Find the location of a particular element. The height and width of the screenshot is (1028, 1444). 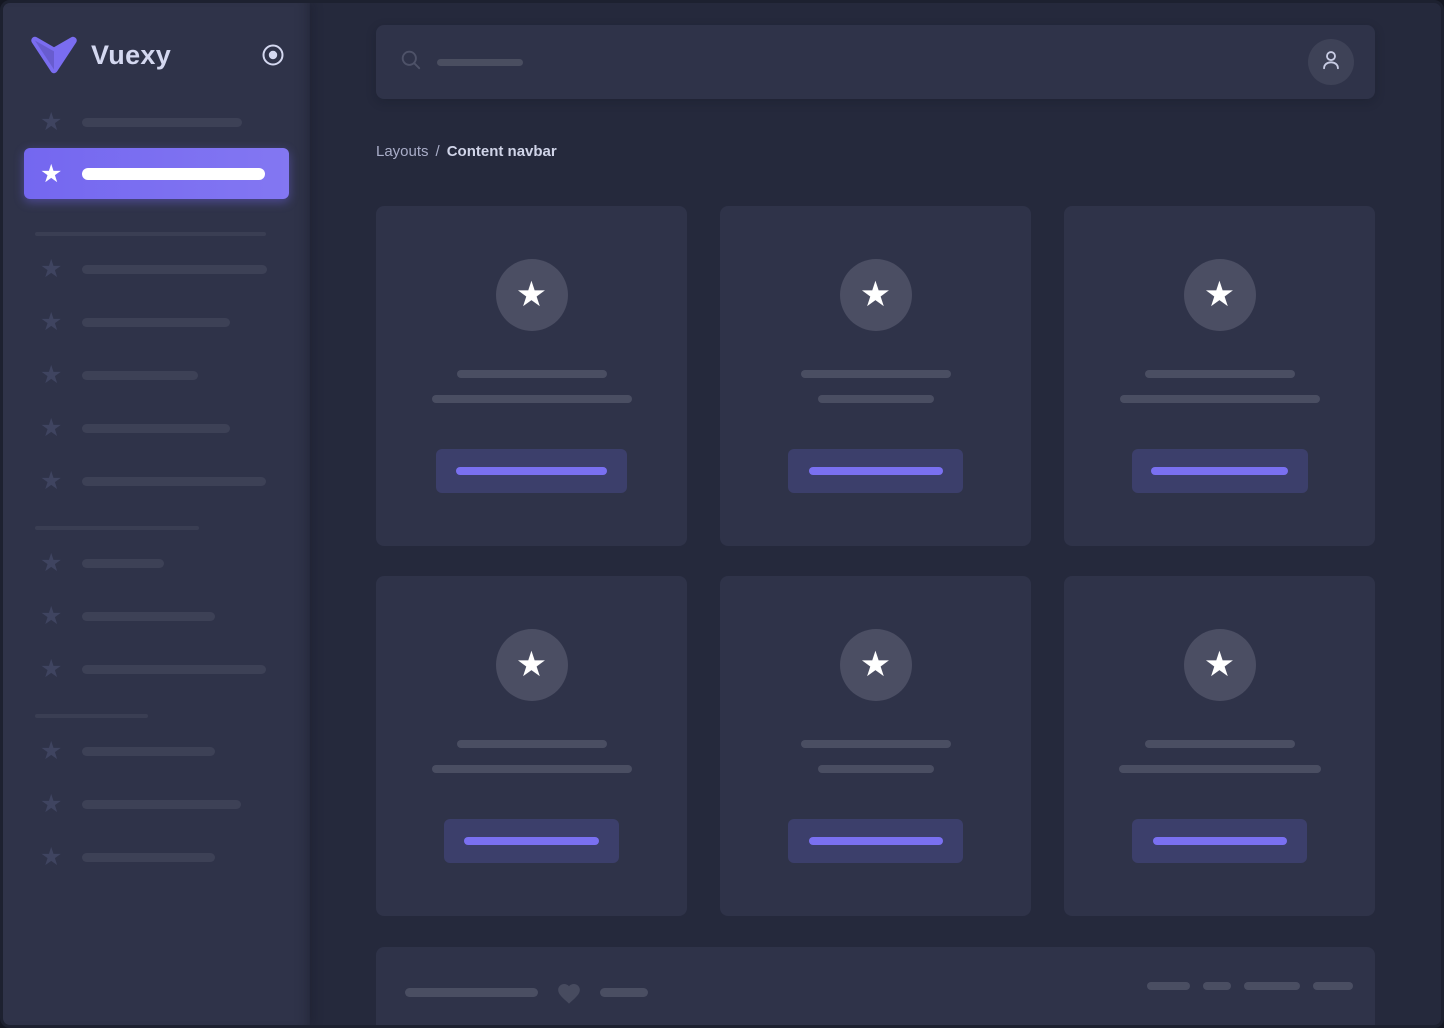

search-icon is located at coordinates (411, 62).